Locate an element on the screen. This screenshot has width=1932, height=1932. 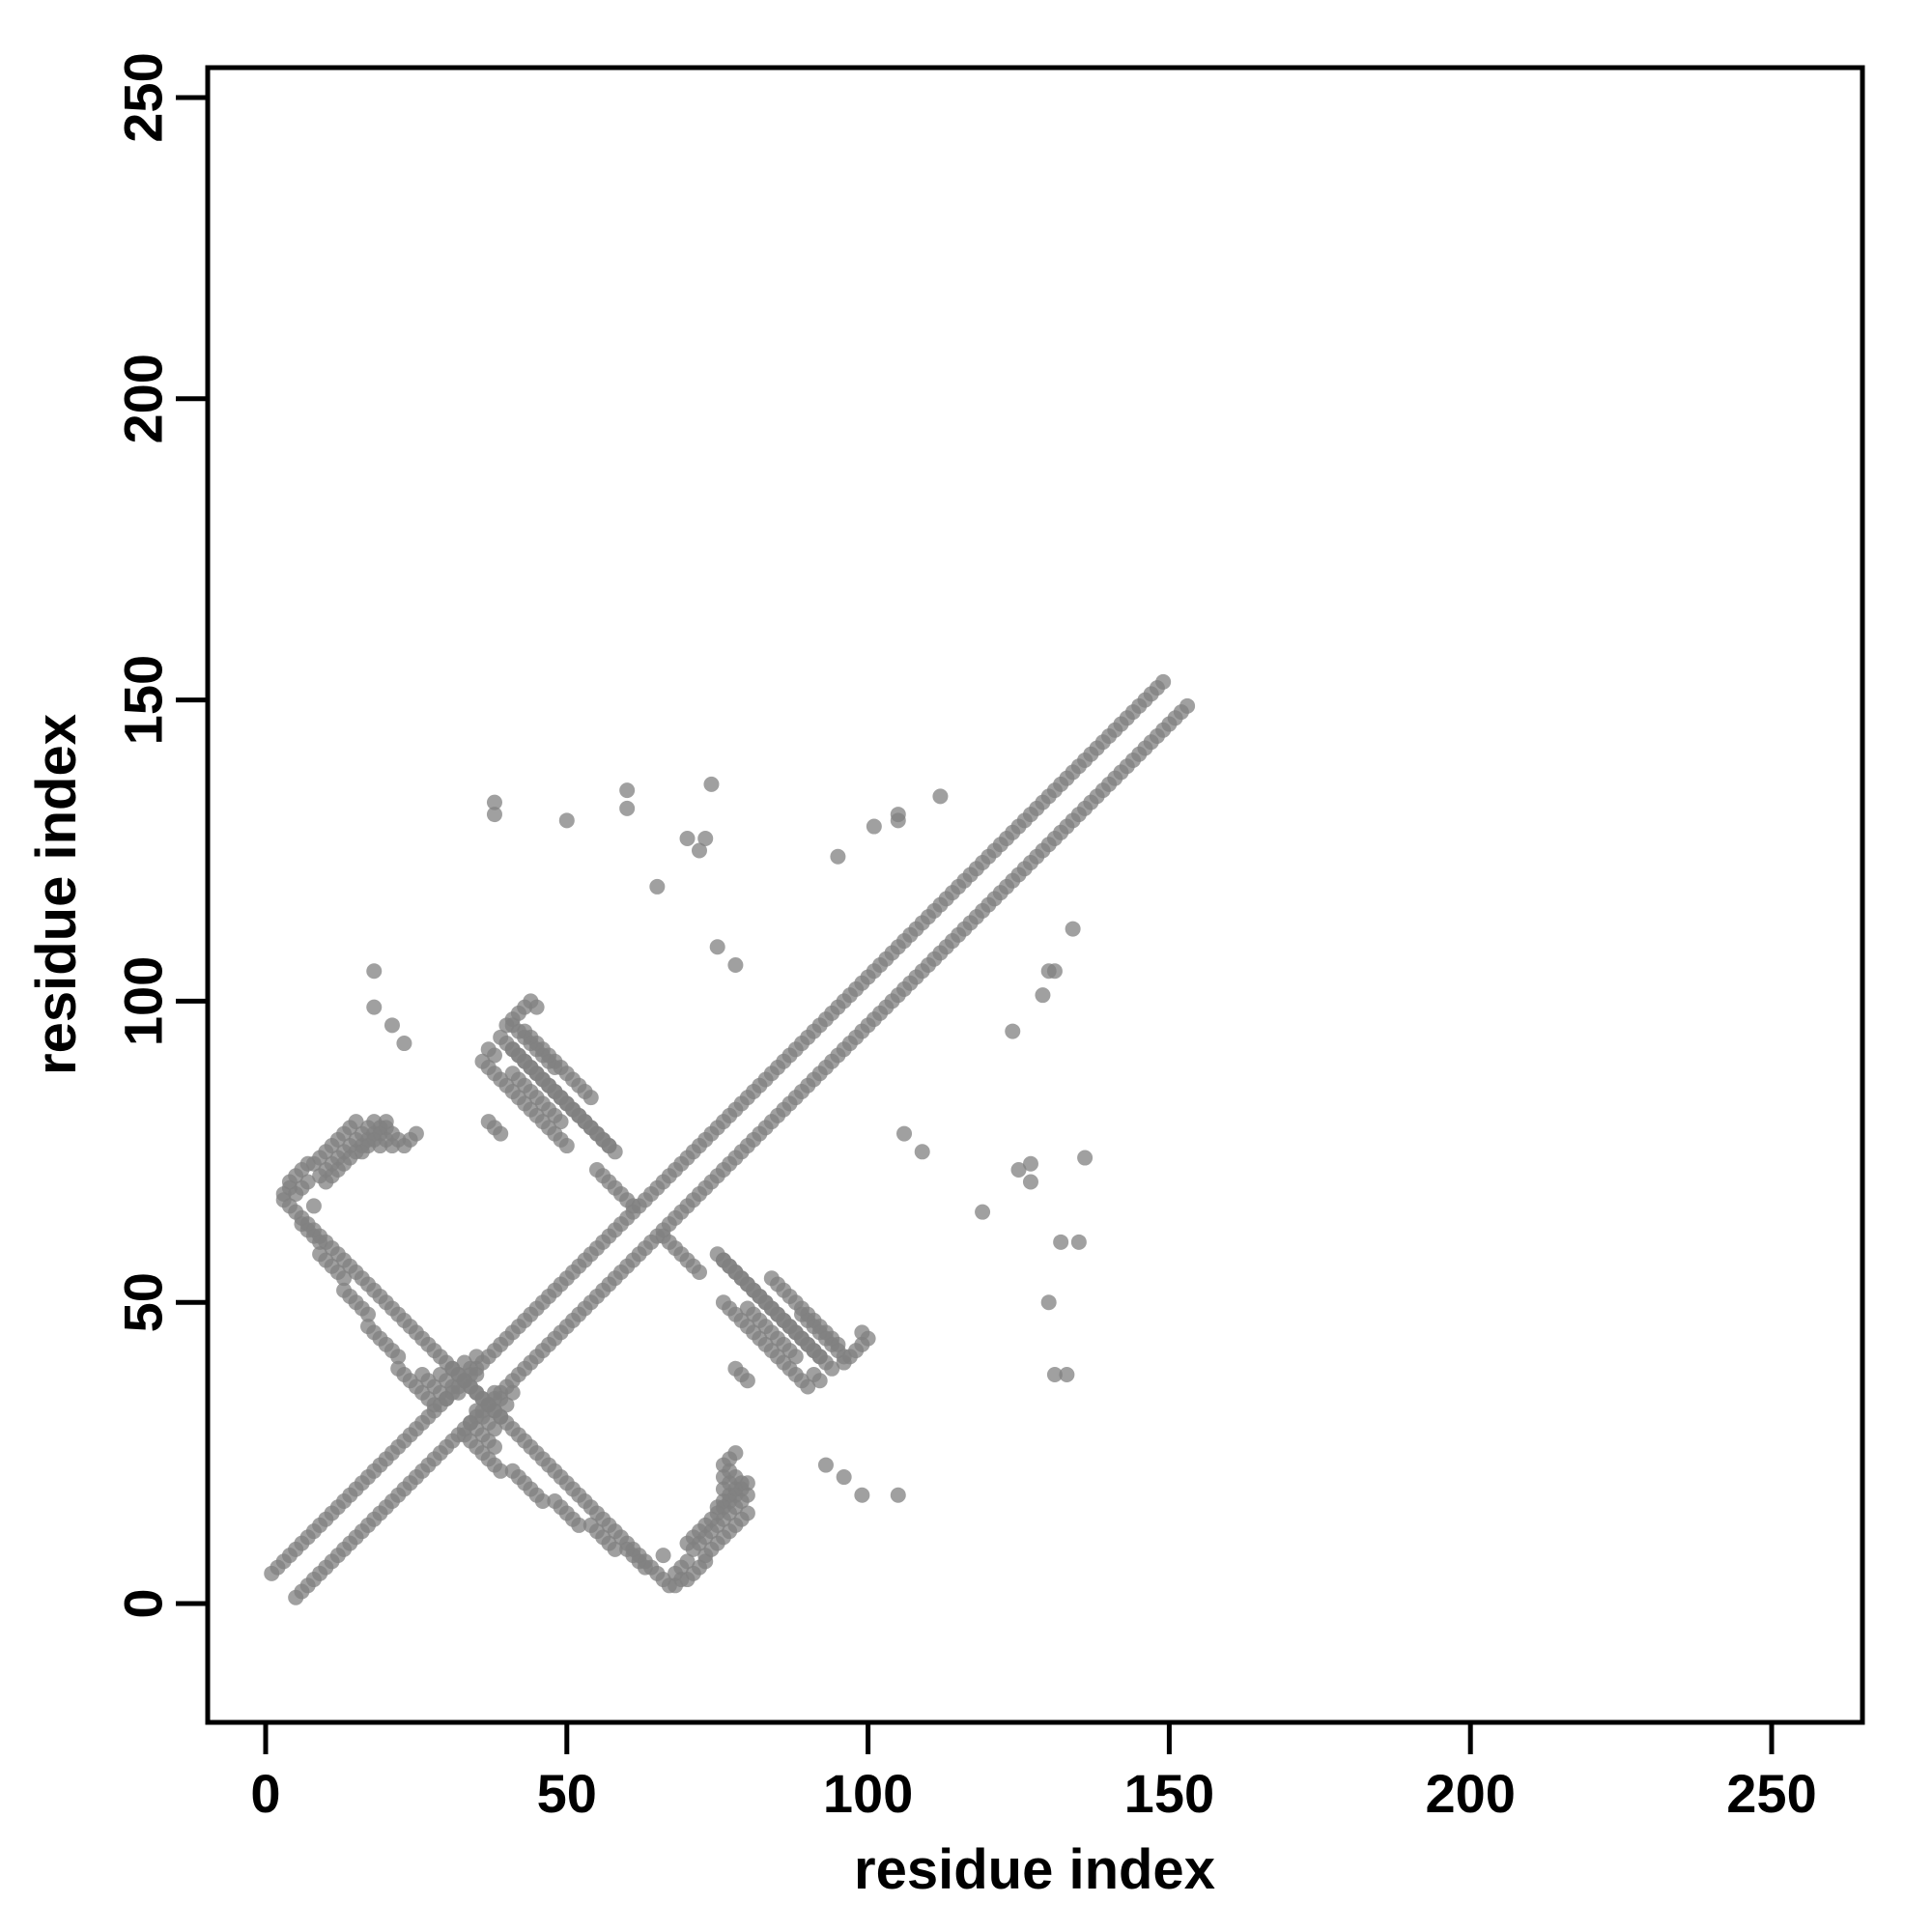
x-tick-label: 100 is located at coordinates (868, 1793).